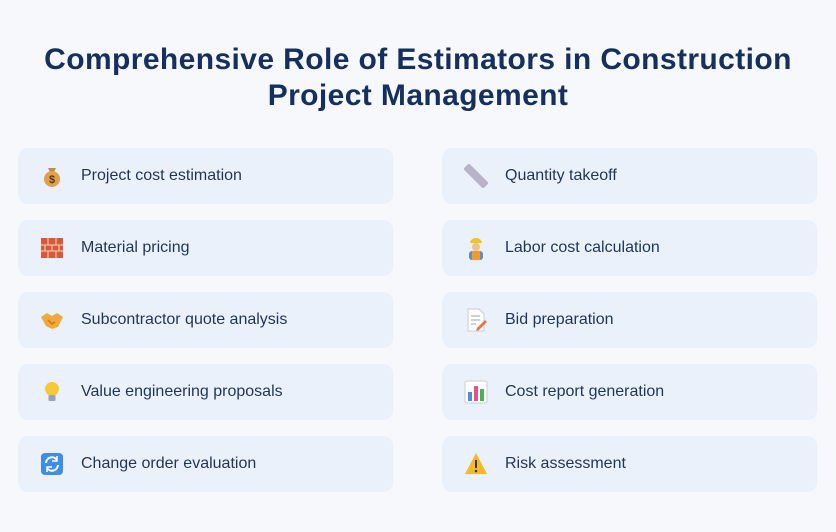 This screenshot has height=532, width=836. Describe the element at coordinates (135, 247) in the screenshot. I see `role-label: Material pricing` at that location.